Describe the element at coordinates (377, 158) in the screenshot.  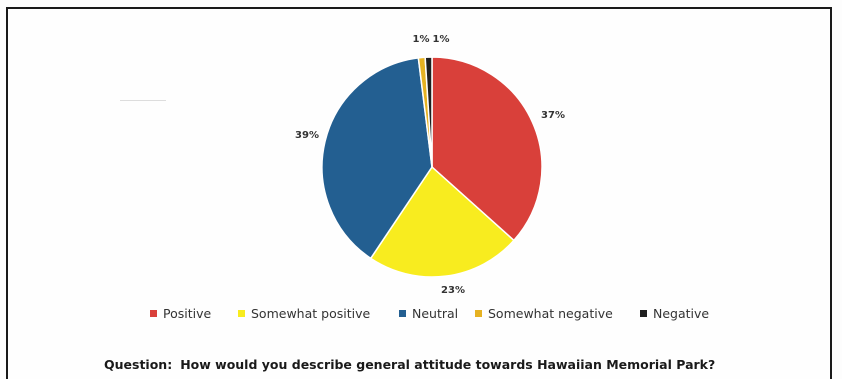
I see `pie-slice-neutral` at that location.